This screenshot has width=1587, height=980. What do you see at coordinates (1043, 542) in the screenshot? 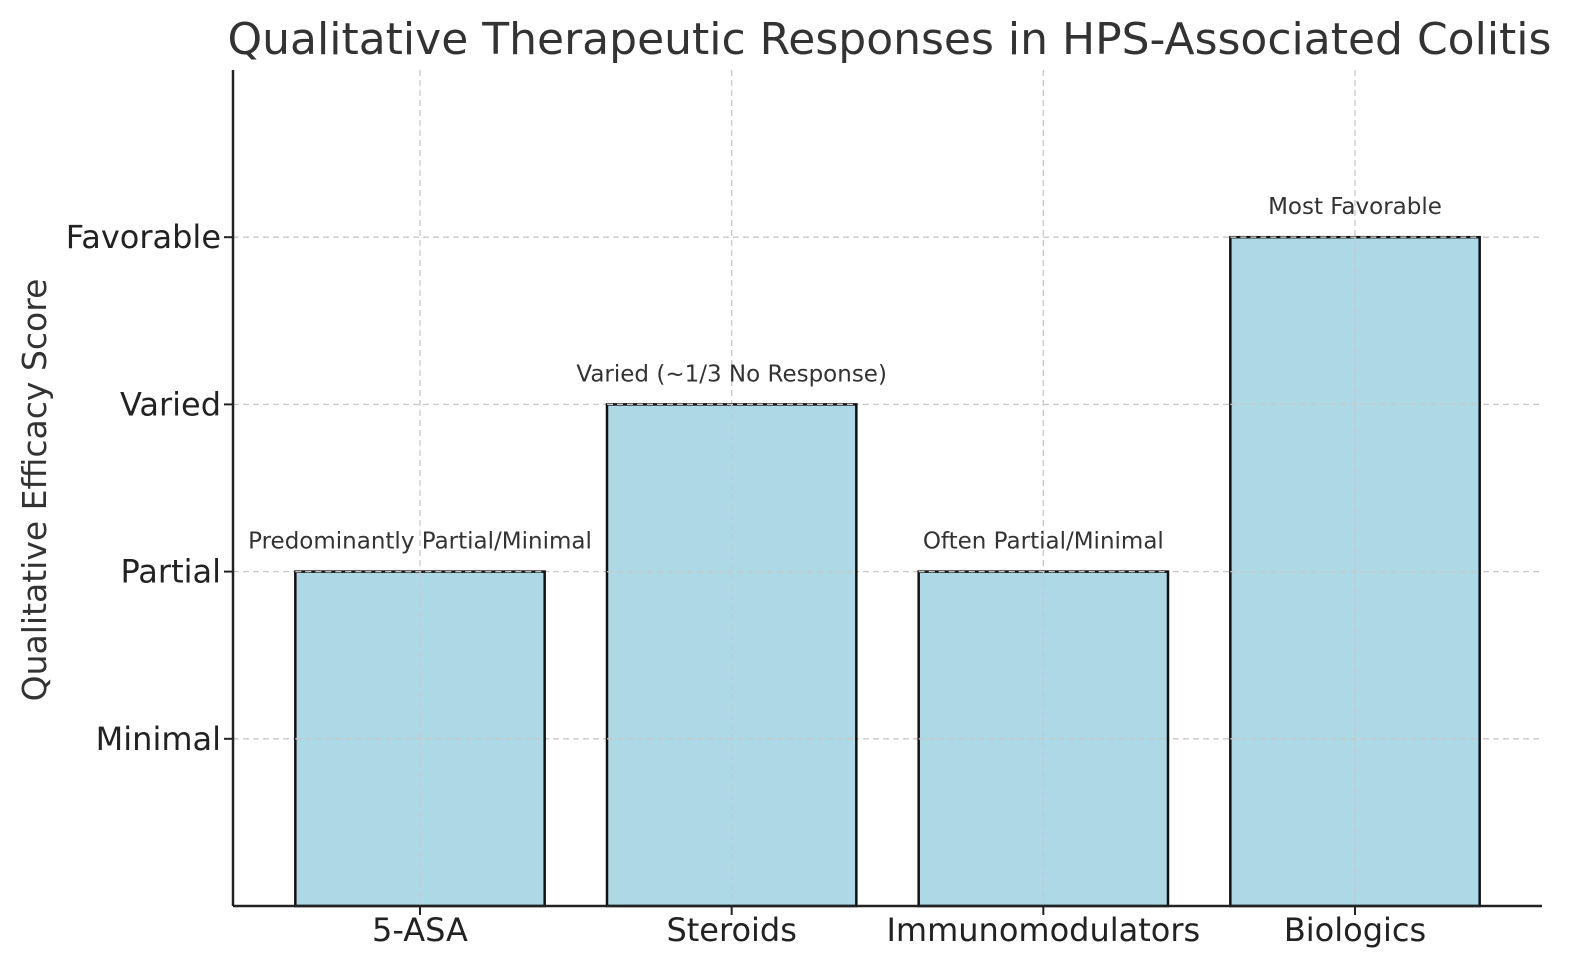
I see `bar-value-label: Often Partial/Minimal` at bounding box center [1043, 542].